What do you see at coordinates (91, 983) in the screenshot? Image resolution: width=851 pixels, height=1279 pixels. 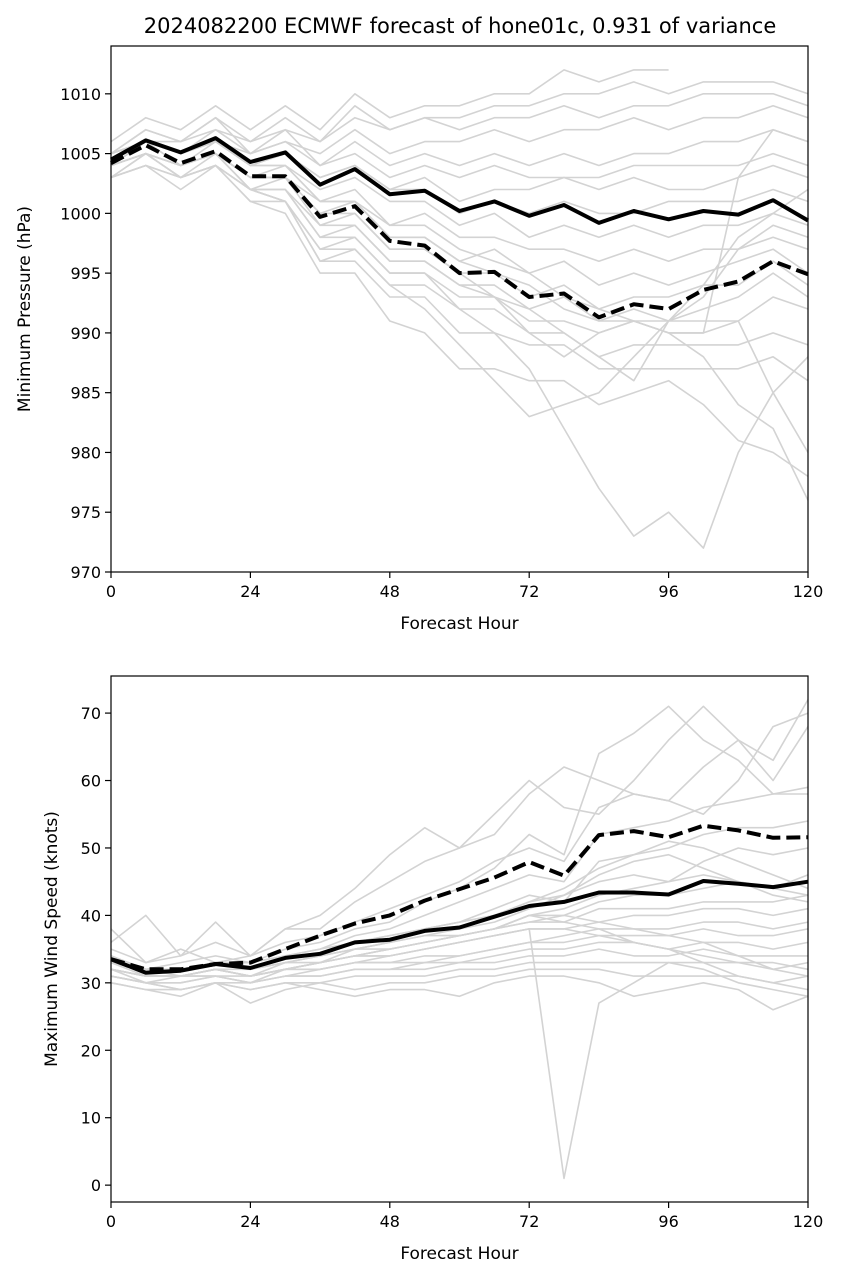 I see `wind-y-tick-label: 30` at bounding box center [91, 983].